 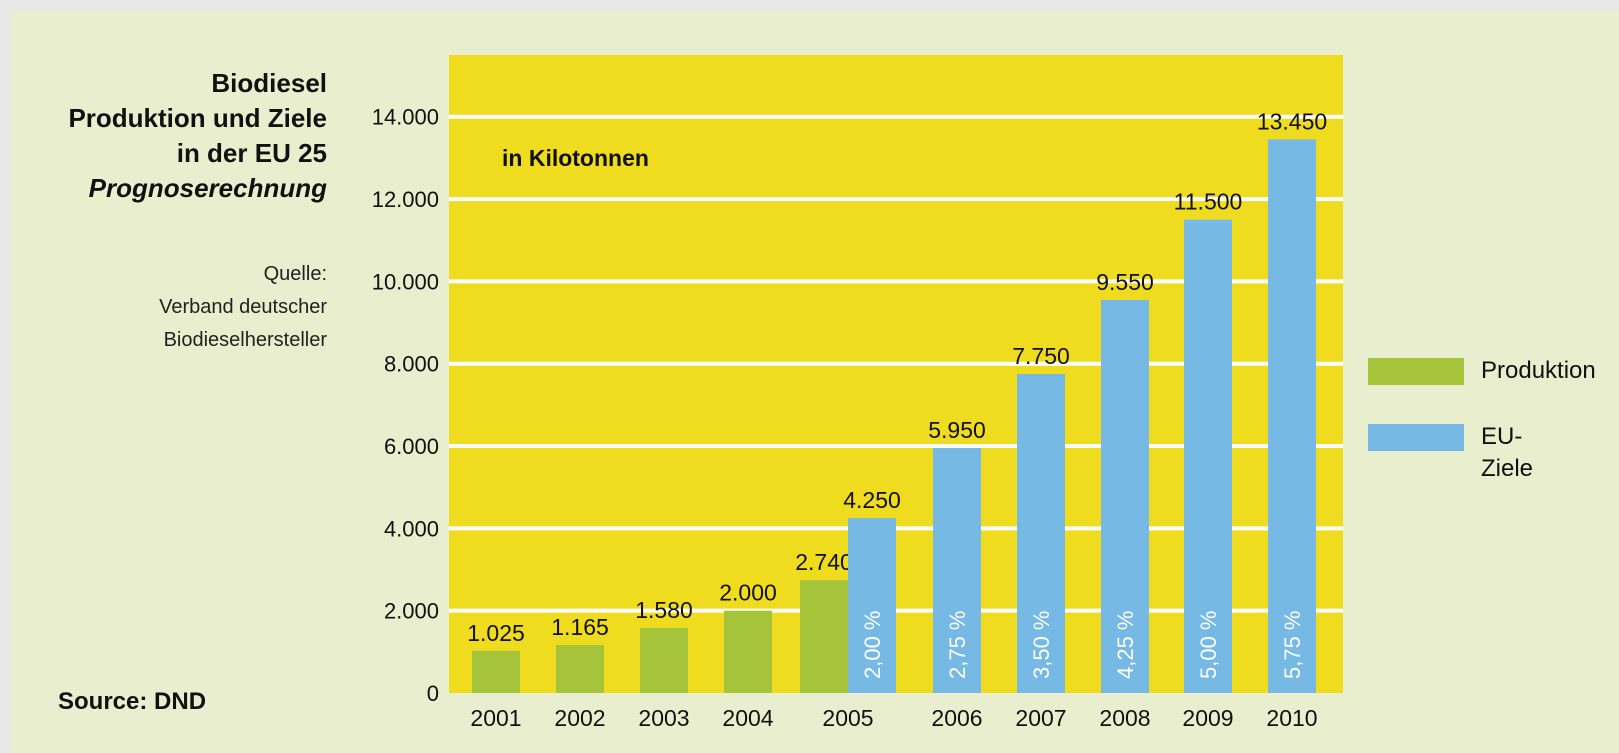 What do you see at coordinates (1041, 645) in the screenshot?
I see `share-label: 3,50 %` at bounding box center [1041, 645].